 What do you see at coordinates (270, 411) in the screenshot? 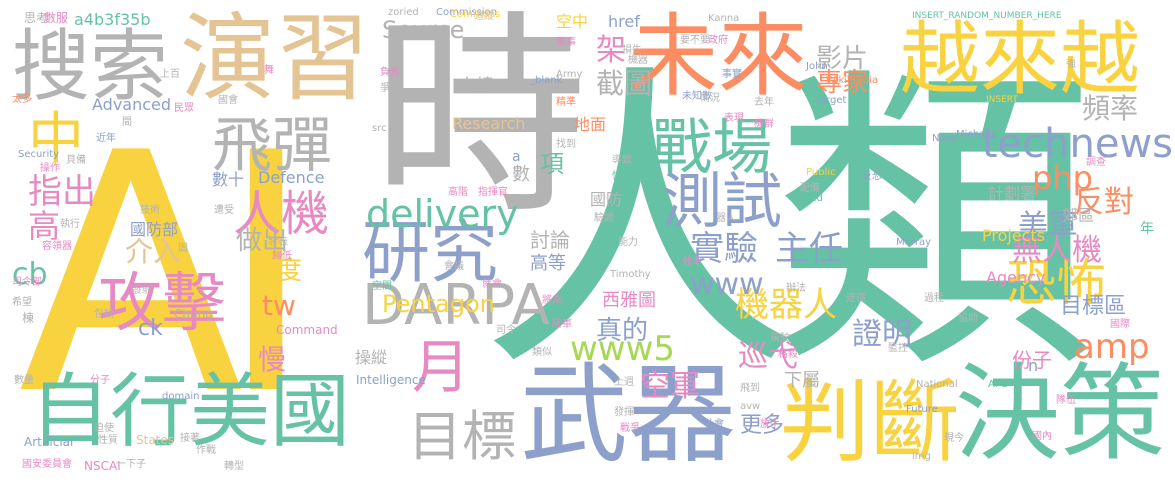
I see `word-cjk-9: 美國` at bounding box center [270, 411].